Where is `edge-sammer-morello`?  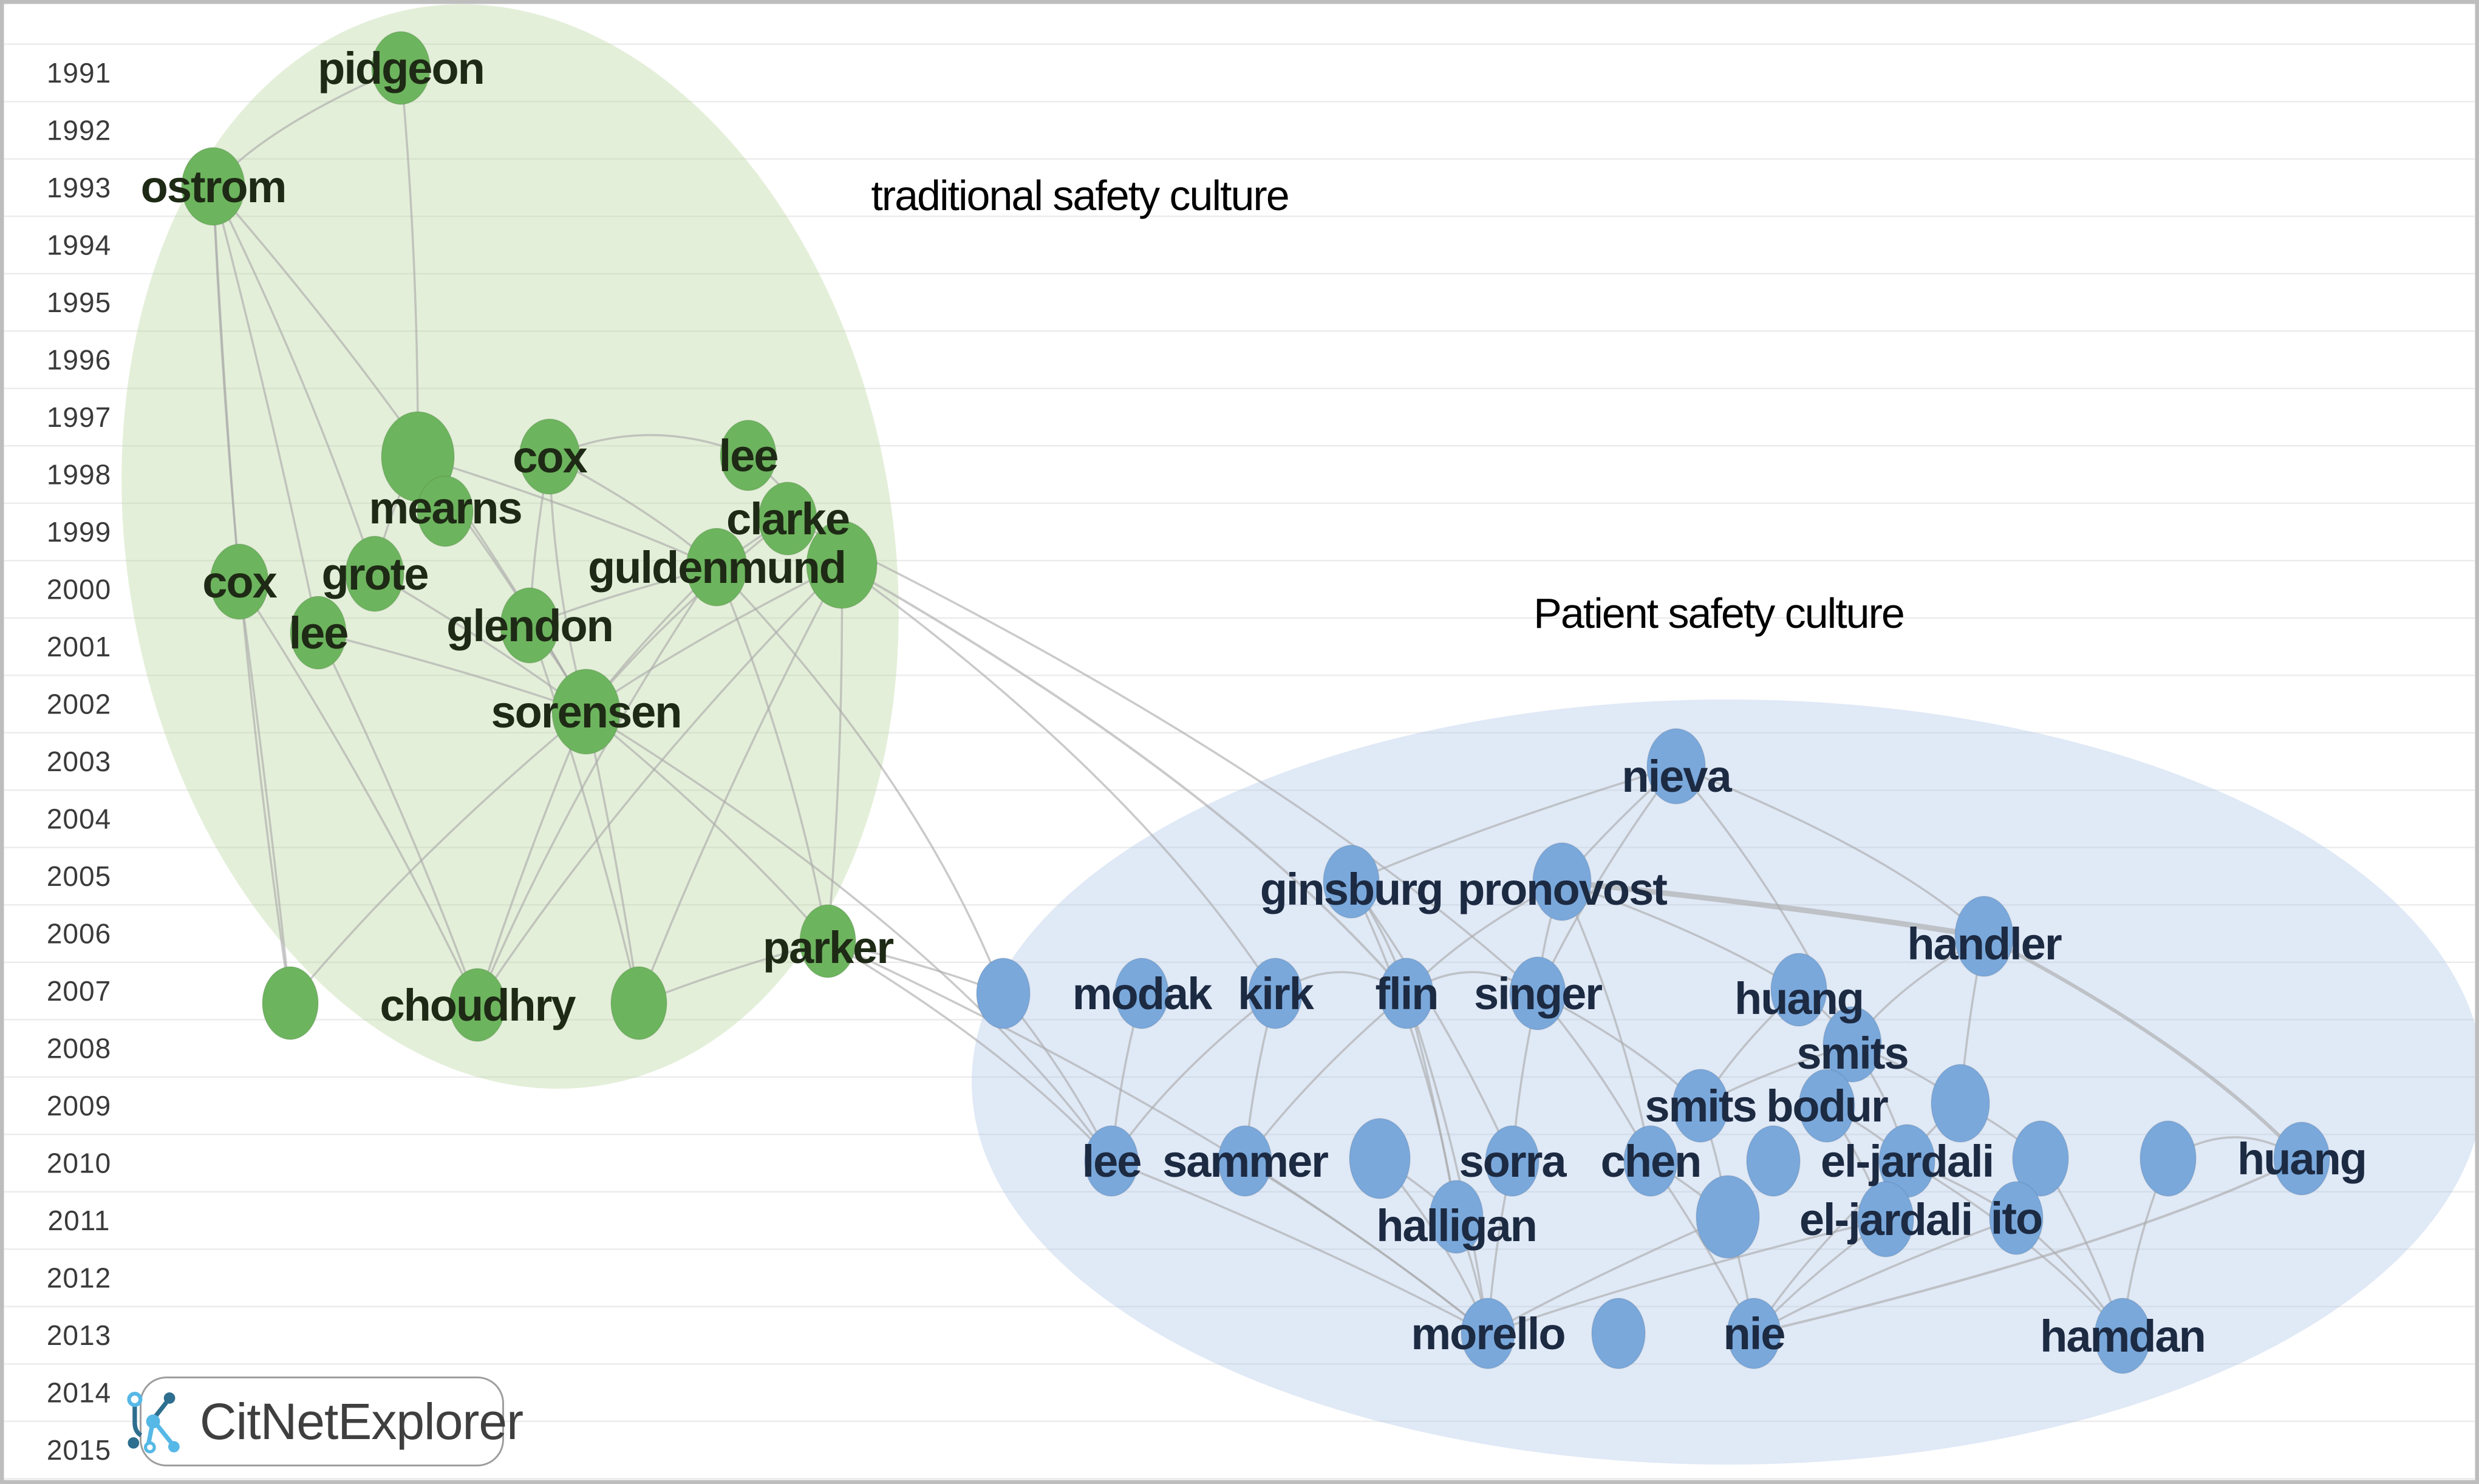
edge-sammer-morello is located at coordinates (1367, 1247).